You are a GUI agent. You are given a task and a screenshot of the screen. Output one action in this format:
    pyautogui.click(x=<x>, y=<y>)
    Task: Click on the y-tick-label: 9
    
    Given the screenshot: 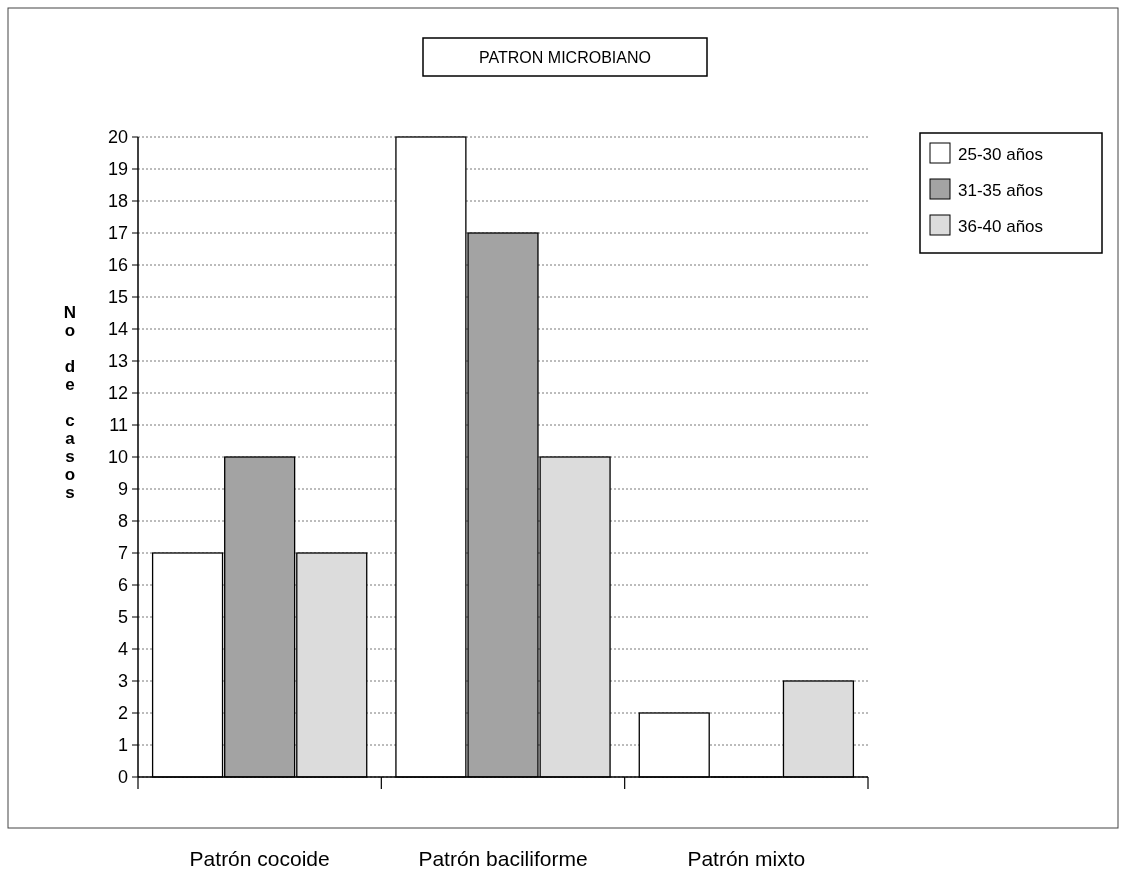 What is the action you would take?
    pyautogui.click(x=122, y=489)
    